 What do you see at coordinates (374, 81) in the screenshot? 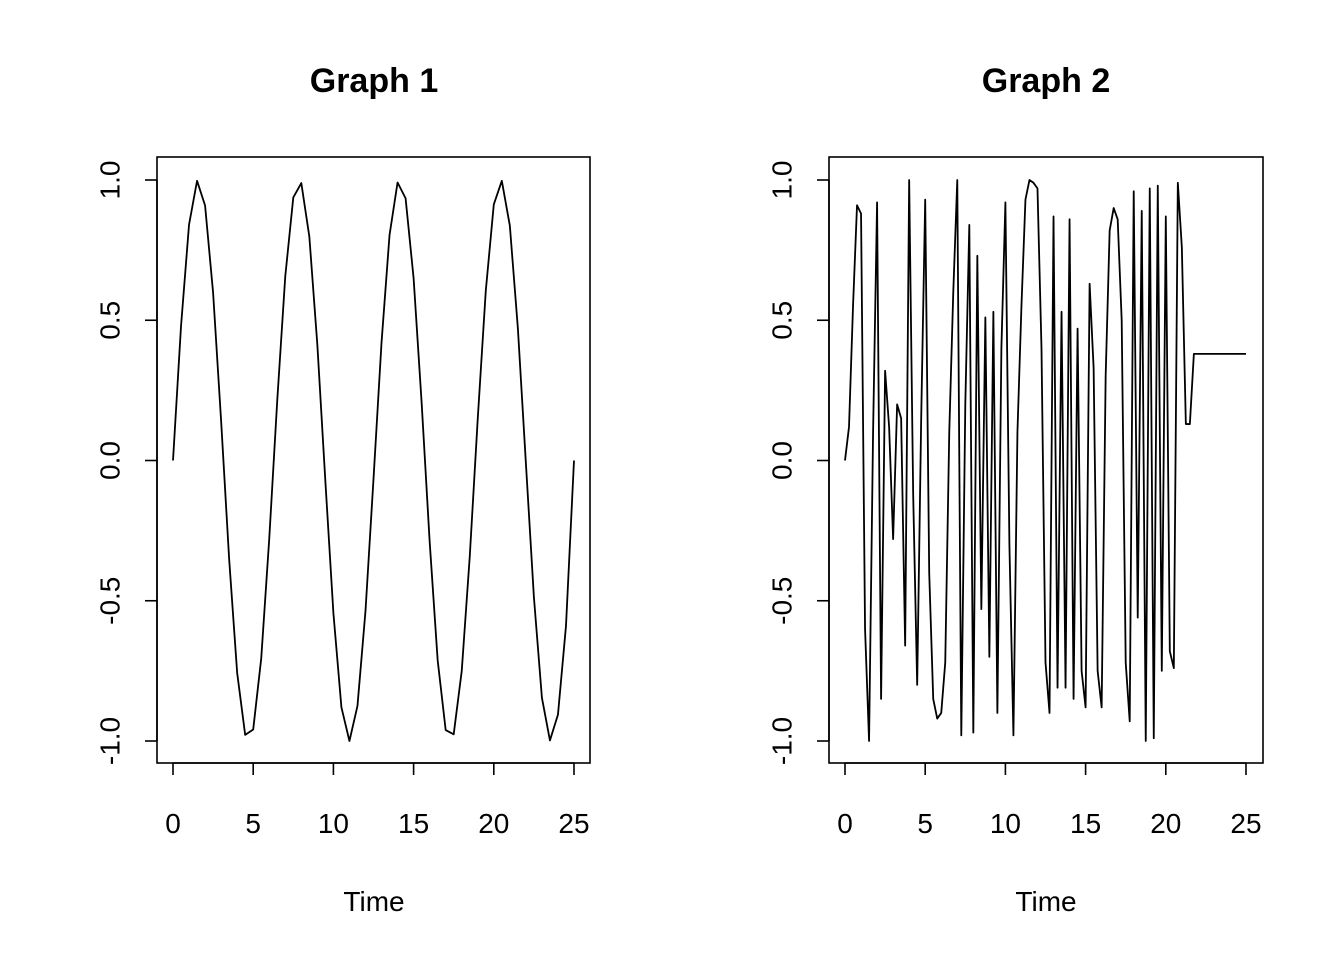
I see `chart-title-1: Graph 1` at bounding box center [374, 81].